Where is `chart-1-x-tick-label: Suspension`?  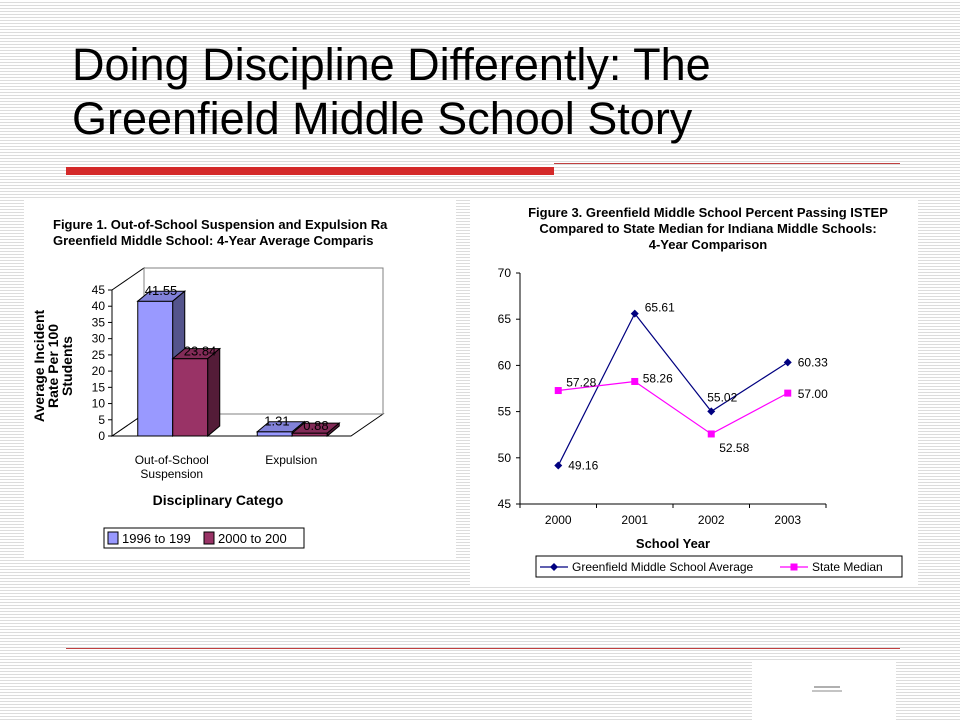
chart-1-x-tick-label: Suspension is located at coordinates (171, 474).